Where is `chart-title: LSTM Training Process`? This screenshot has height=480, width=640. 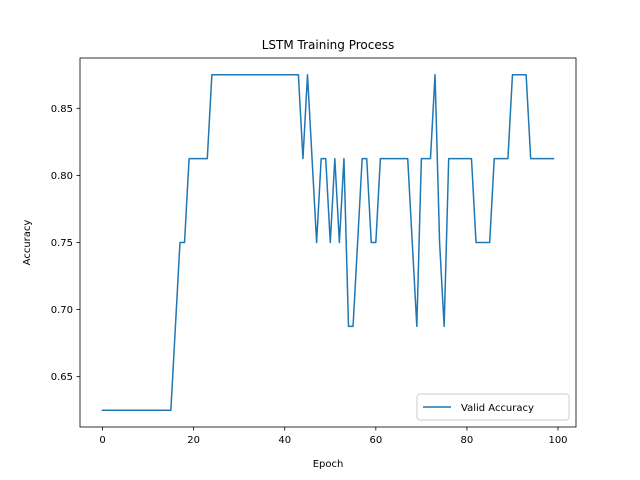
chart-title: LSTM Training Process is located at coordinates (328, 45).